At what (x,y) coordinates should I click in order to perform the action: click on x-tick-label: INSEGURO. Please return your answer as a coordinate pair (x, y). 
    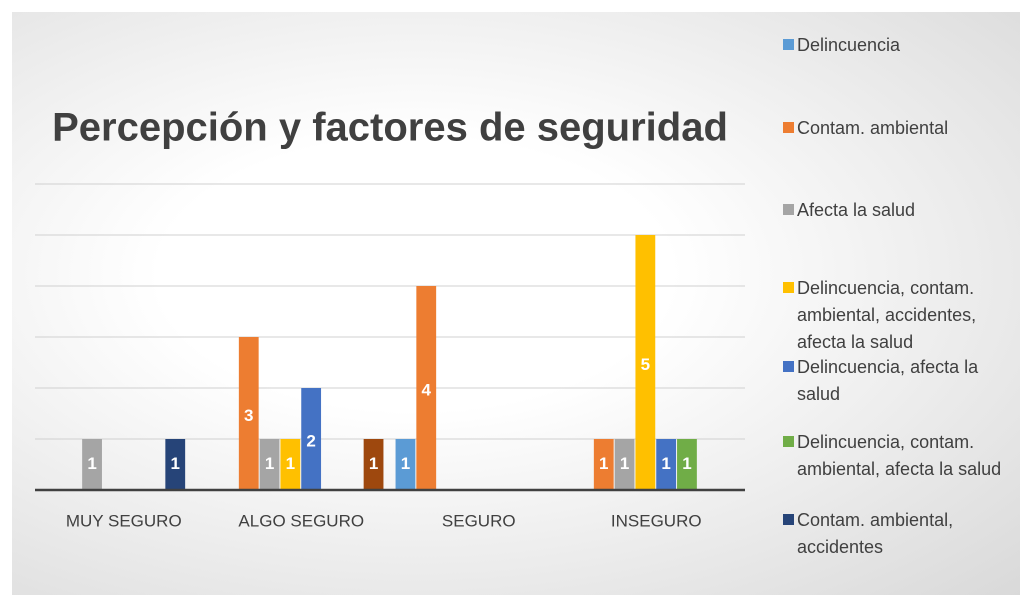
    Looking at the image, I should click on (656, 520).